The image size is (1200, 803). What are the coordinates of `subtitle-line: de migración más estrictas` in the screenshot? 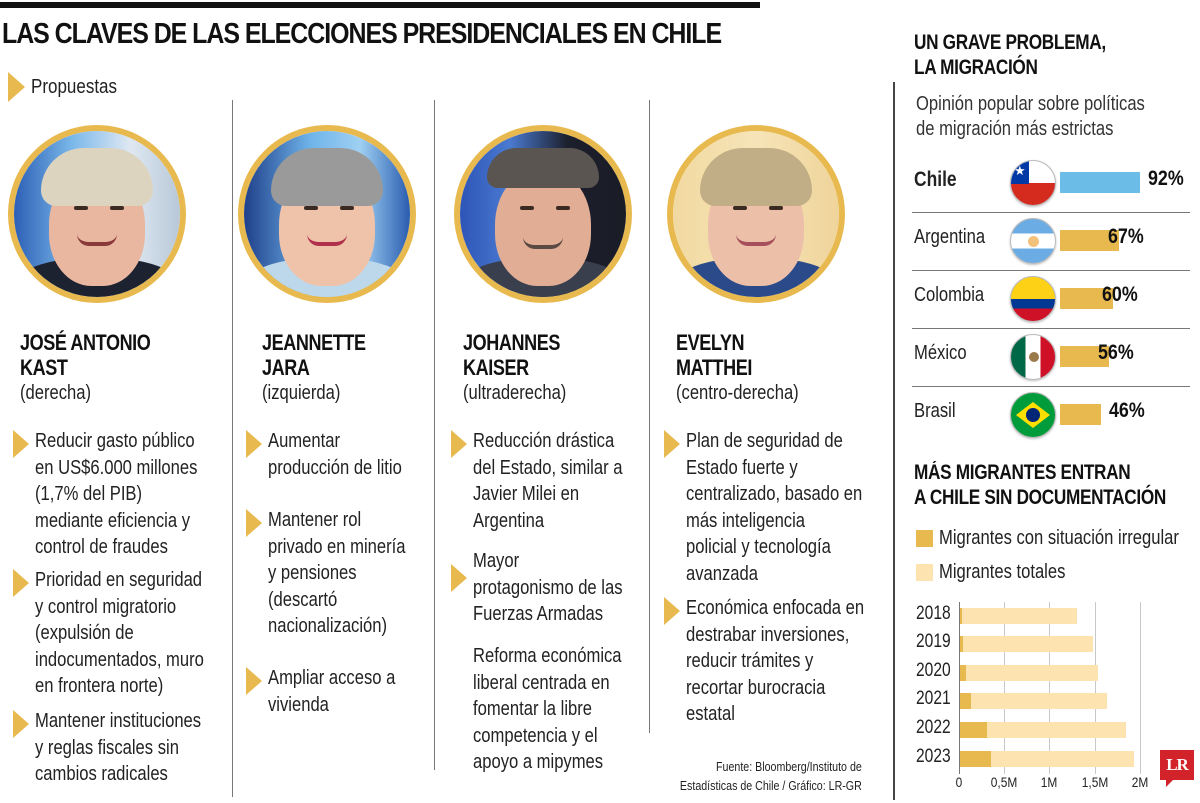 It's located at (1015, 129).